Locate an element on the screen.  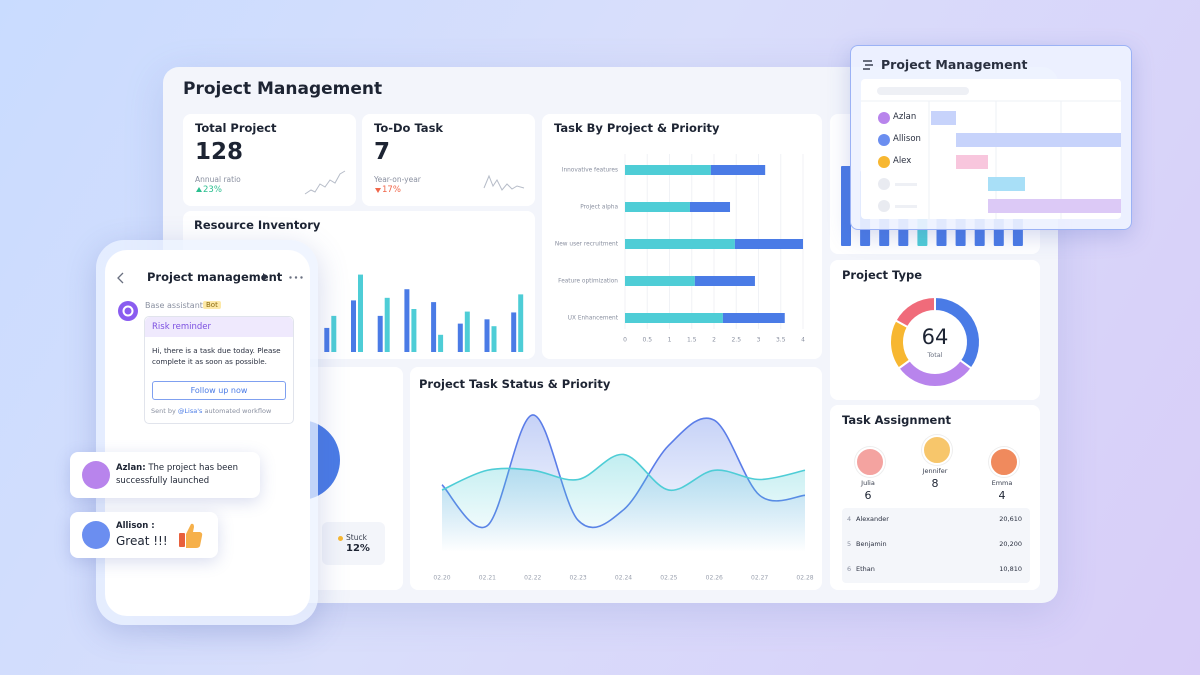
y-tick-label: Project alpha is located at coordinates (599, 208).